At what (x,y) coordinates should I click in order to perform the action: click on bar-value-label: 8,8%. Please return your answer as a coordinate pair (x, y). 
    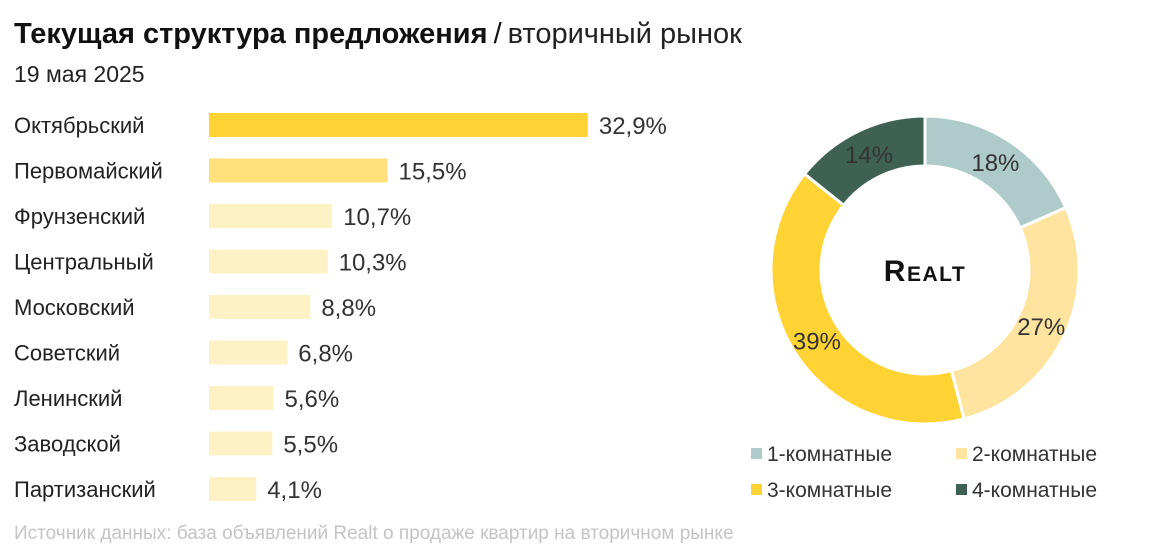
    Looking at the image, I should click on (348, 308).